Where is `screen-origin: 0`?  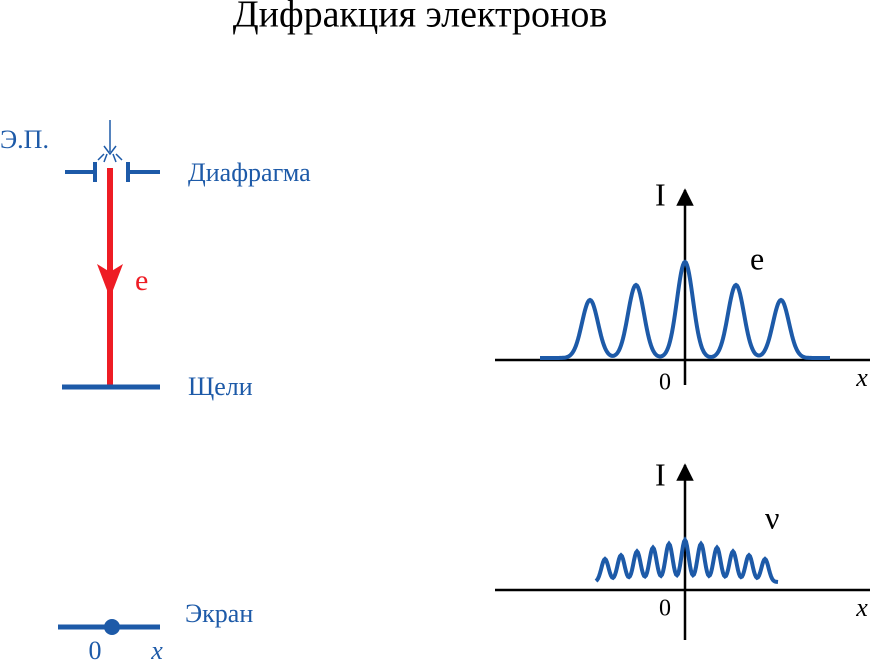
screen-origin: 0 is located at coordinates (95, 650).